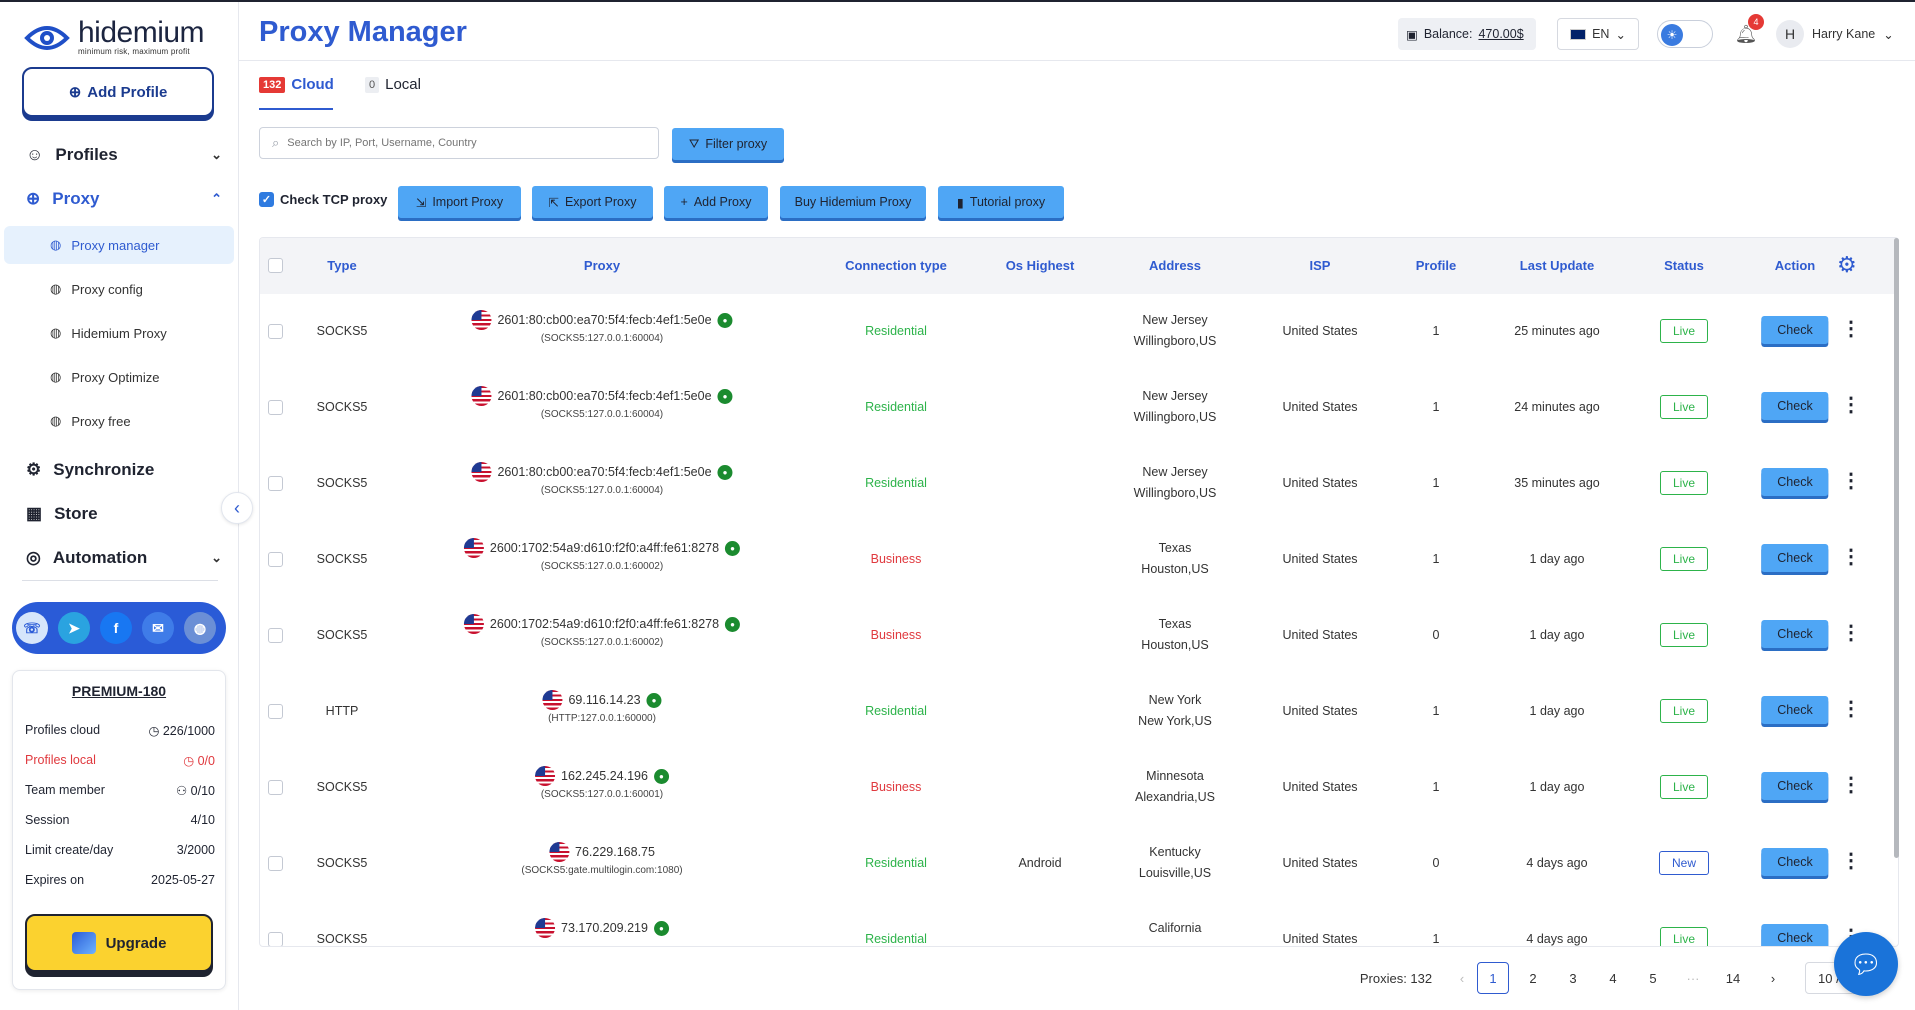 Image resolution: width=1915 pixels, height=1010 pixels. Describe the element at coordinates (119, 333) in the screenshot. I see `sidebar-sub-hidemium-proxy: ◍ Hidemium Proxy` at that location.